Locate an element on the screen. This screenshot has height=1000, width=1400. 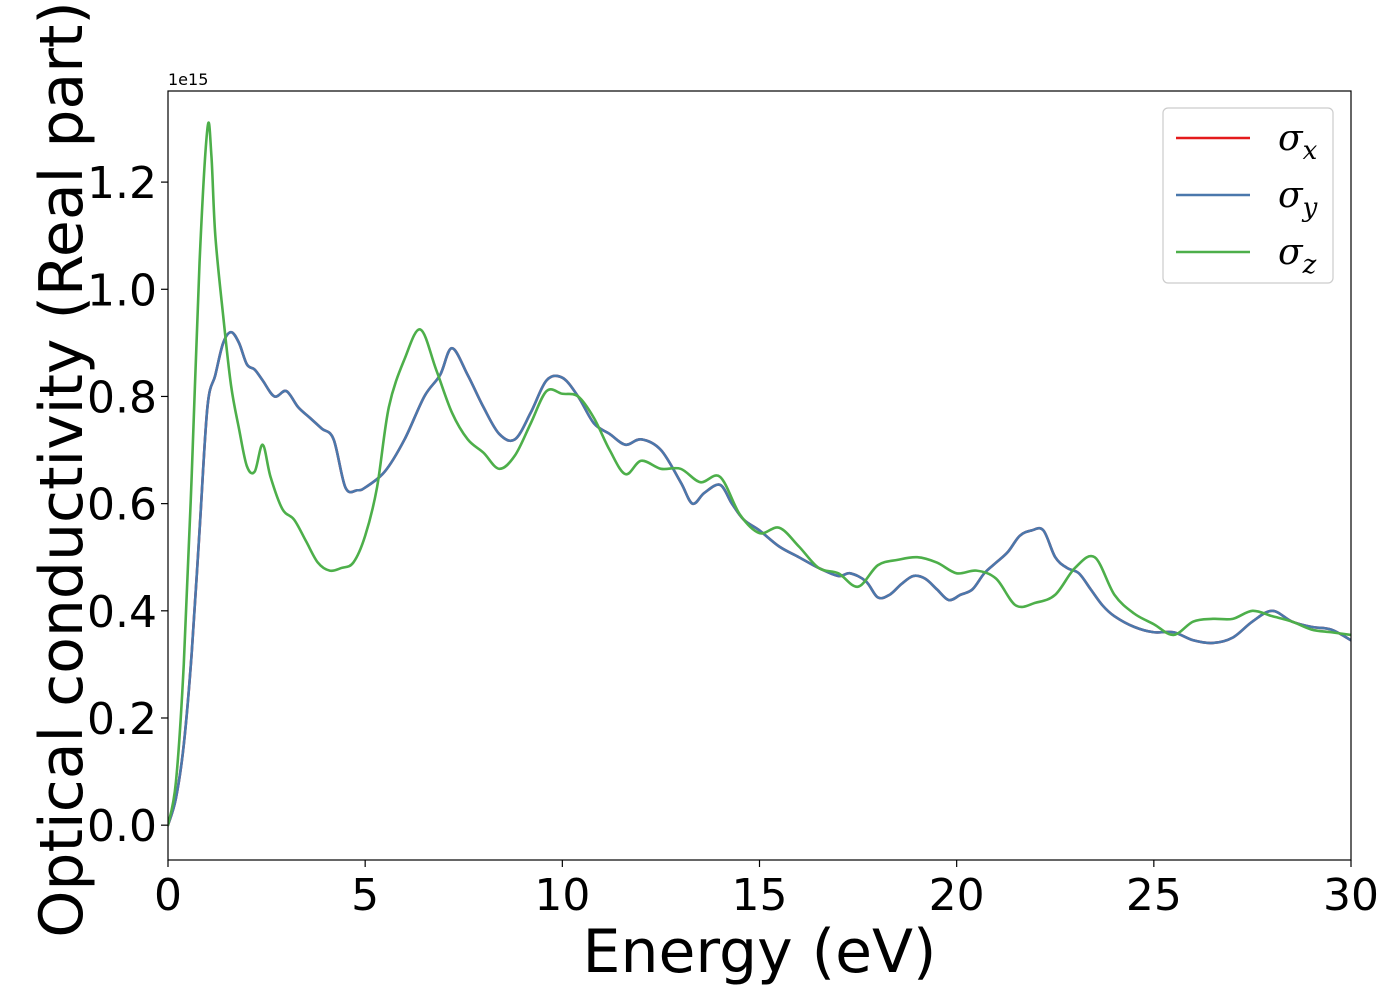
x-tick-label: 10 is located at coordinates (562, 895).